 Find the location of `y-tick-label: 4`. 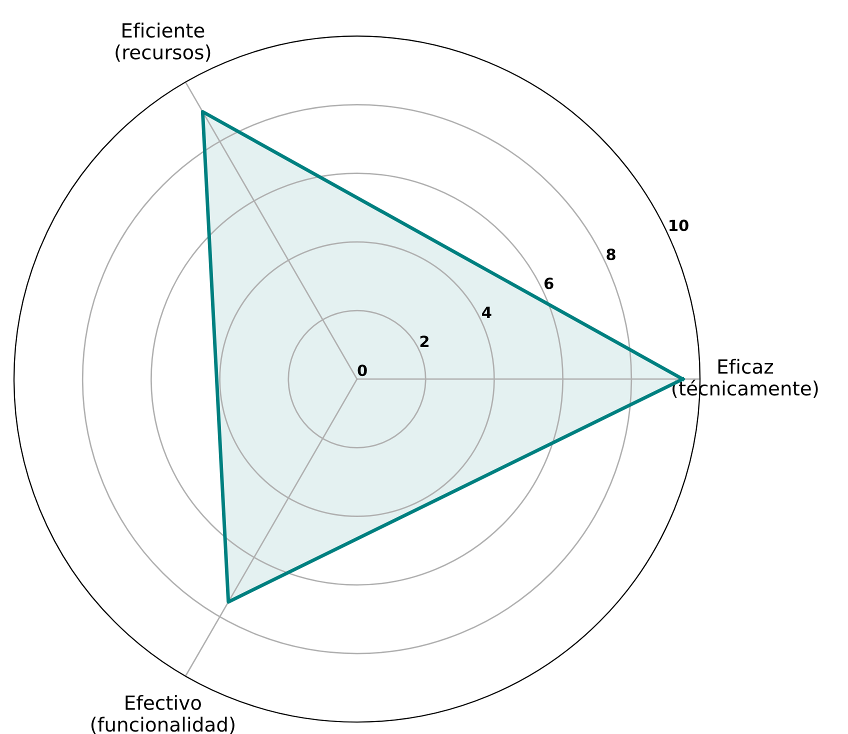

y-tick-label: 4 is located at coordinates (487, 312).